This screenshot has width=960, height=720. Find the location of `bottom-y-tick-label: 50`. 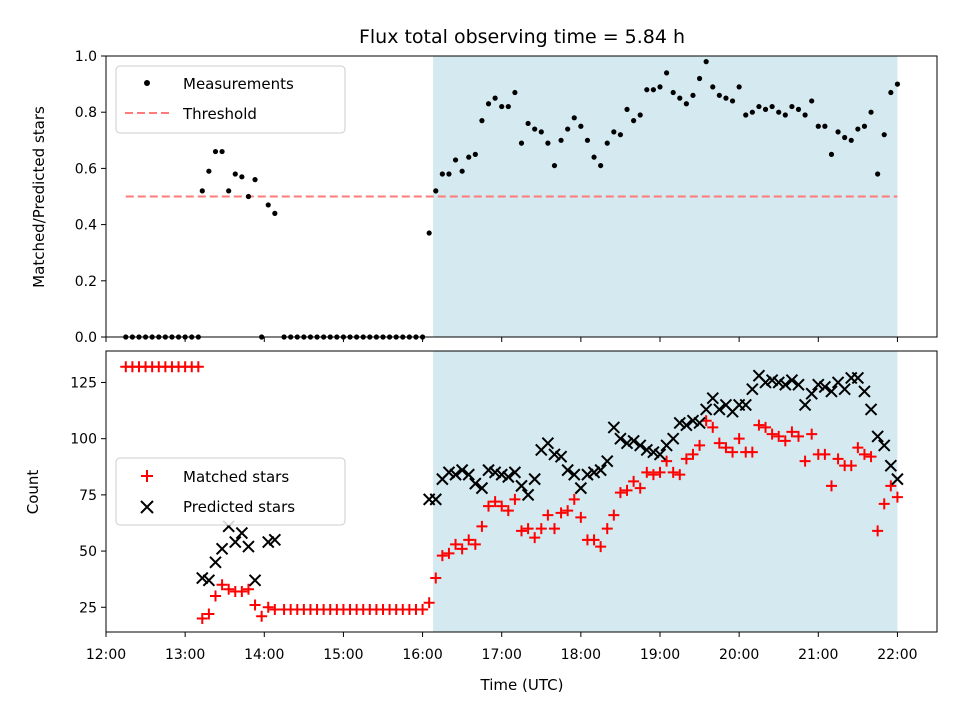

bottom-y-tick-label: 50 is located at coordinates (88, 552).